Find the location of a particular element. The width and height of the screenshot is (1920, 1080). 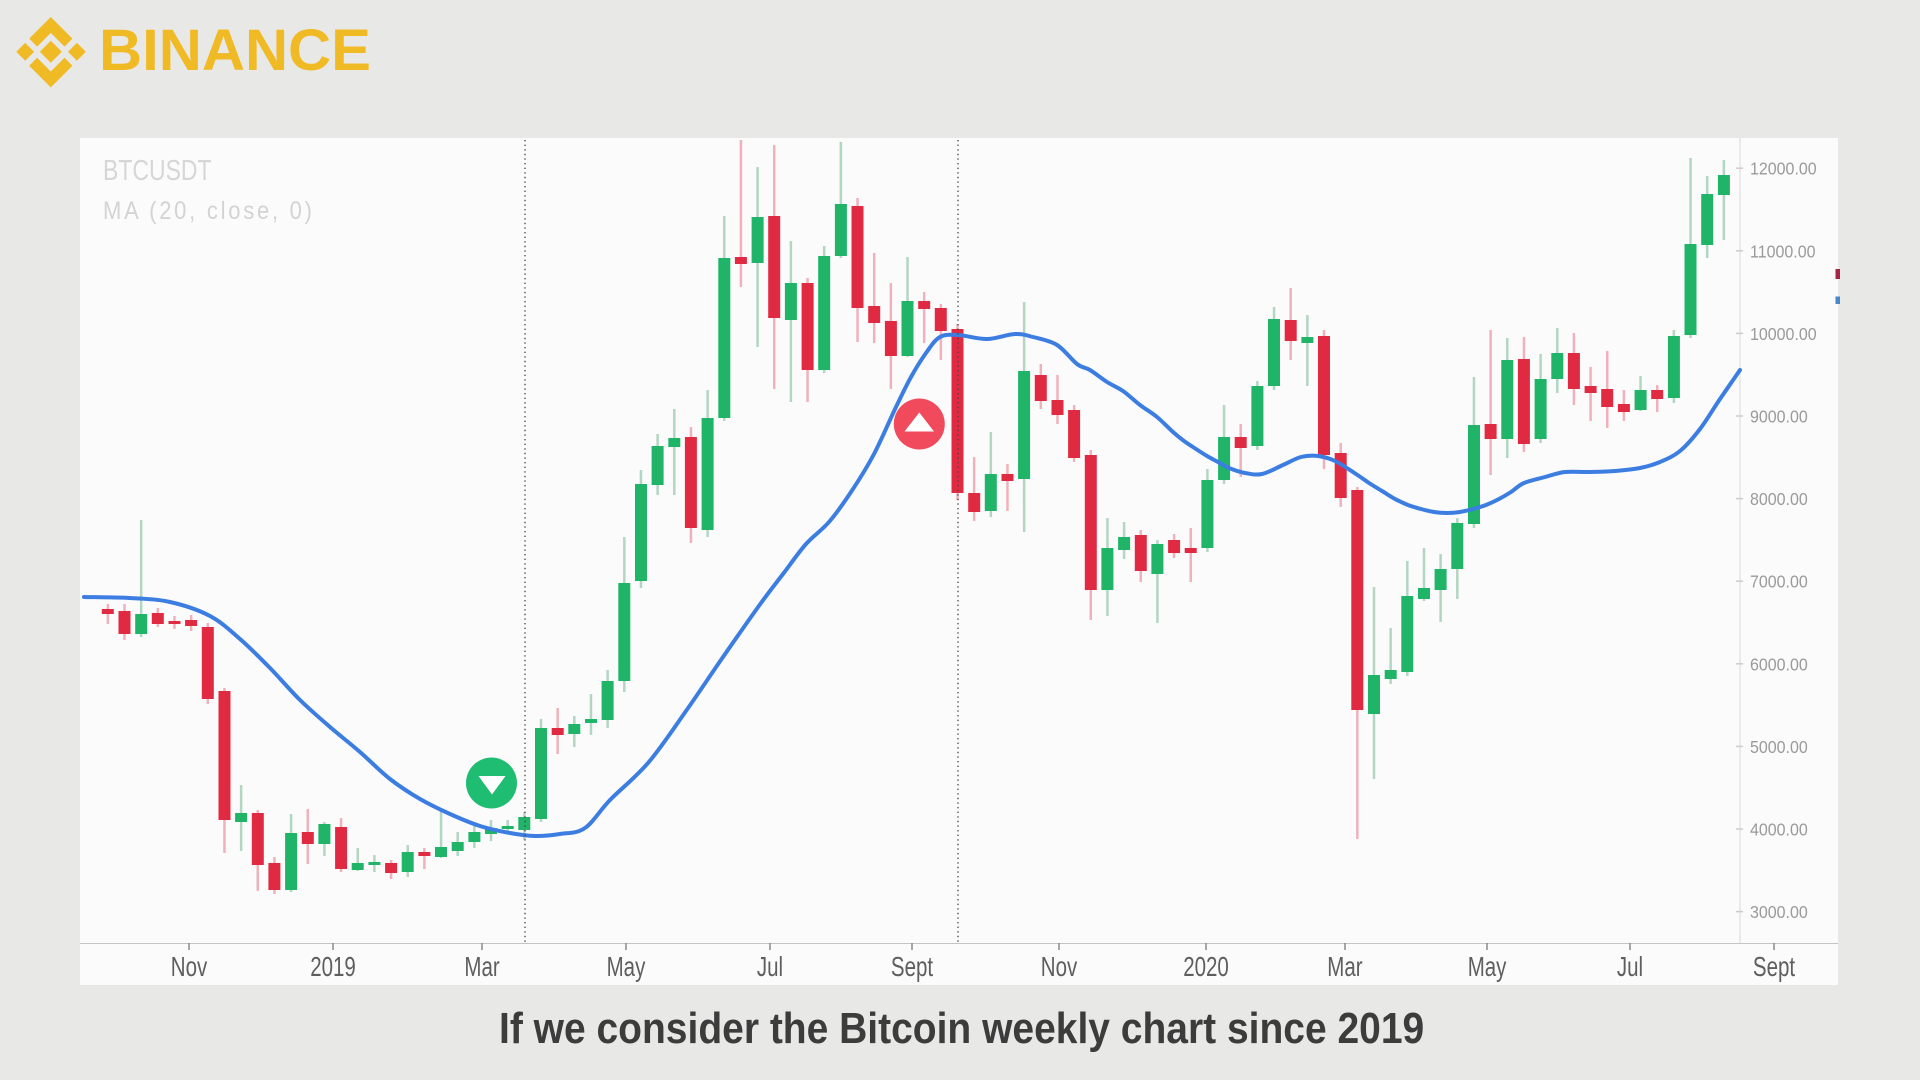

svg-text: 9000.00 is located at coordinates (1779, 417).